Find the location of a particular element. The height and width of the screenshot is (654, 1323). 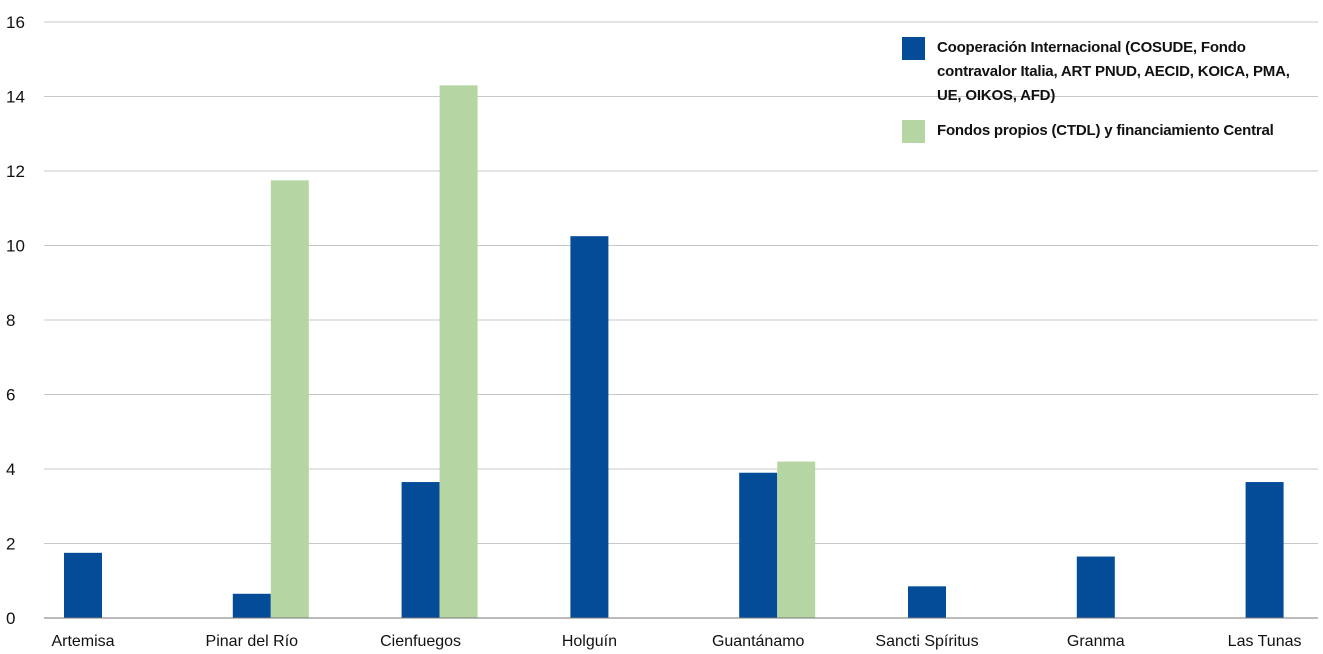

y-tick-label: 0 is located at coordinates (10, 618).